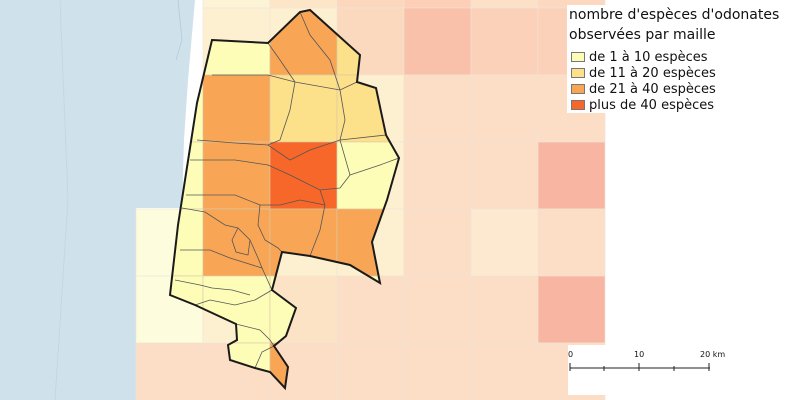 Image resolution: width=792 pixels, height=400 pixels. I want to click on legend-item: de 21 à 40 espèces, so click(678, 89).